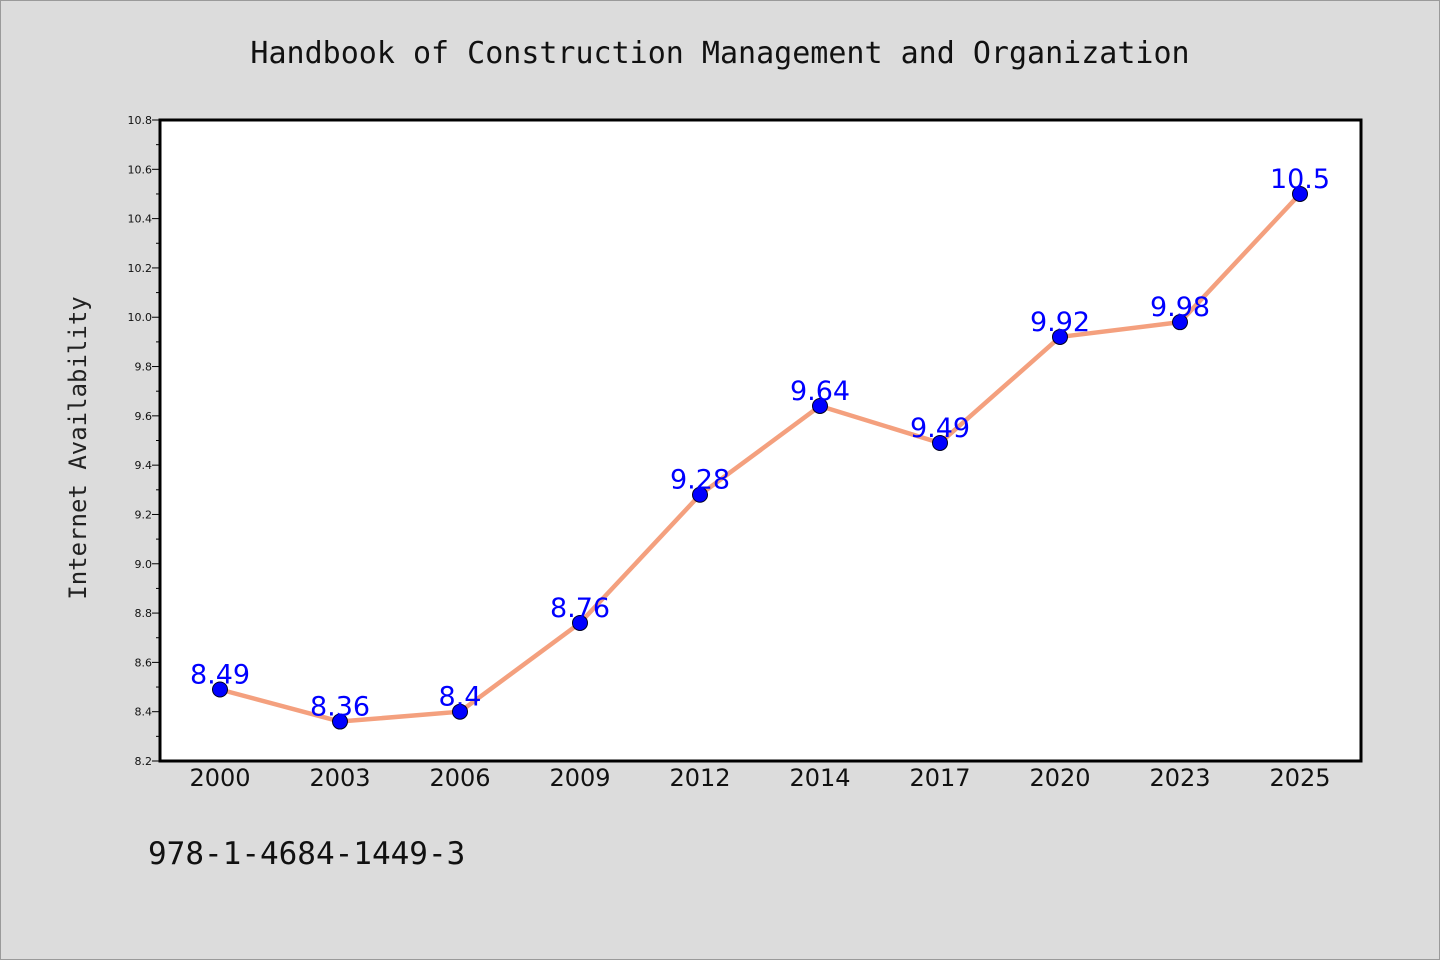  I want to click on y-tick-label: 9.6, so click(144, 416).